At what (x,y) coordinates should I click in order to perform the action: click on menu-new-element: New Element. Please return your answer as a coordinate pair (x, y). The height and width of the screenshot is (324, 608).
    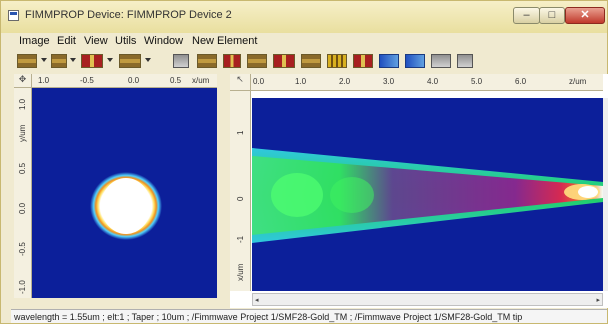
    Looking at the image, I should click on (225, 41).